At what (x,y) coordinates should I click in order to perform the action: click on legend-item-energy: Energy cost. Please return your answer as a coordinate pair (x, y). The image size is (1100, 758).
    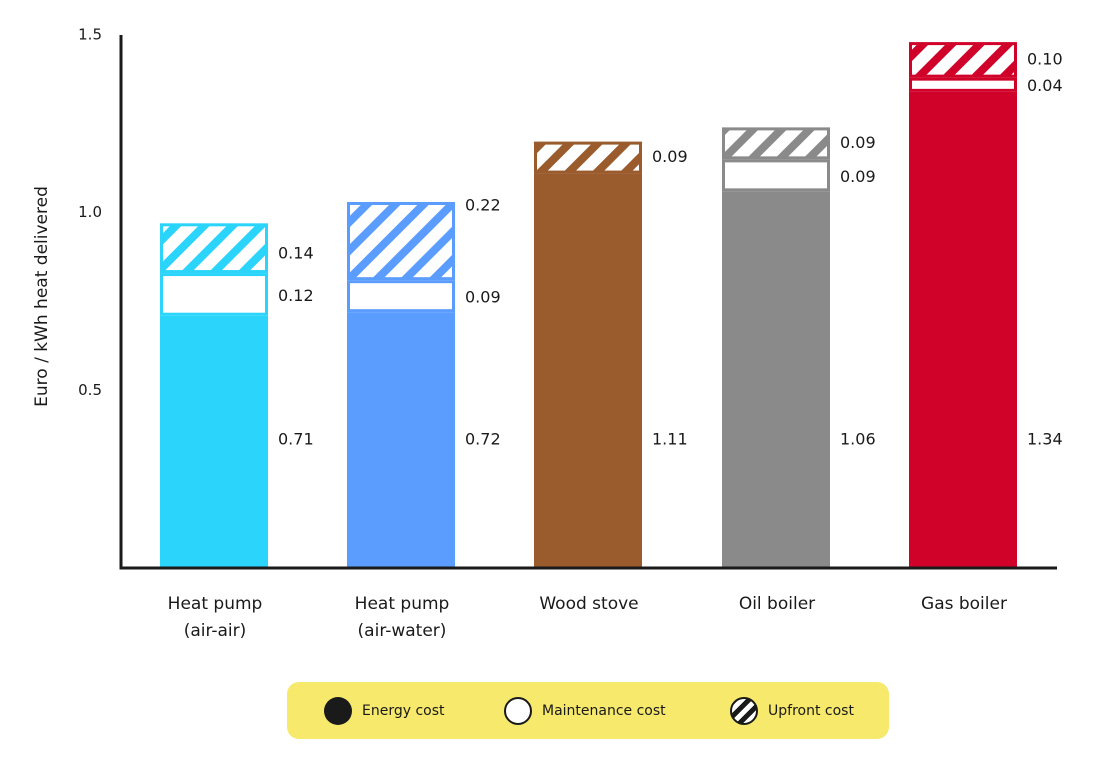
    Looking at the image, I should click on (384, 710).